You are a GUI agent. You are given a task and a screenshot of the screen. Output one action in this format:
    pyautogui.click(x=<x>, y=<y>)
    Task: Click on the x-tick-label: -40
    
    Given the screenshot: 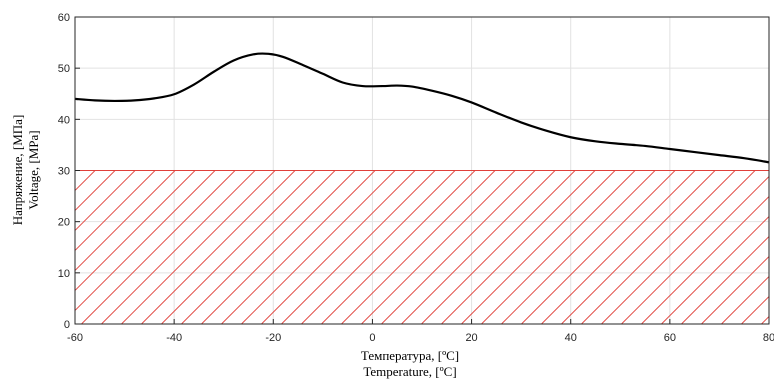 What is the action you would take?
    pyautogui.click(x=174, y=338)
    